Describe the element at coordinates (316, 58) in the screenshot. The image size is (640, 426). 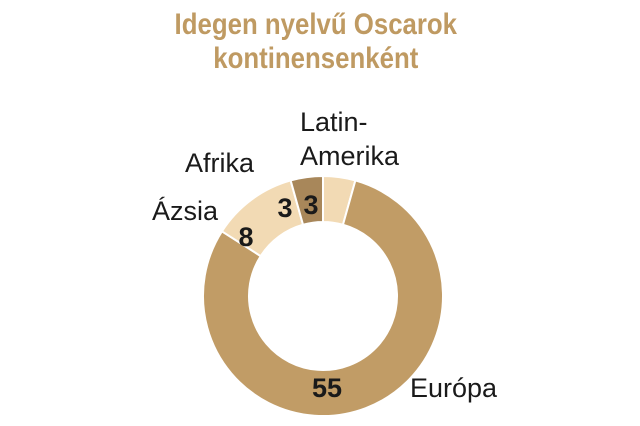
I see `chart-title-line-2: kontinensenként` at that location.